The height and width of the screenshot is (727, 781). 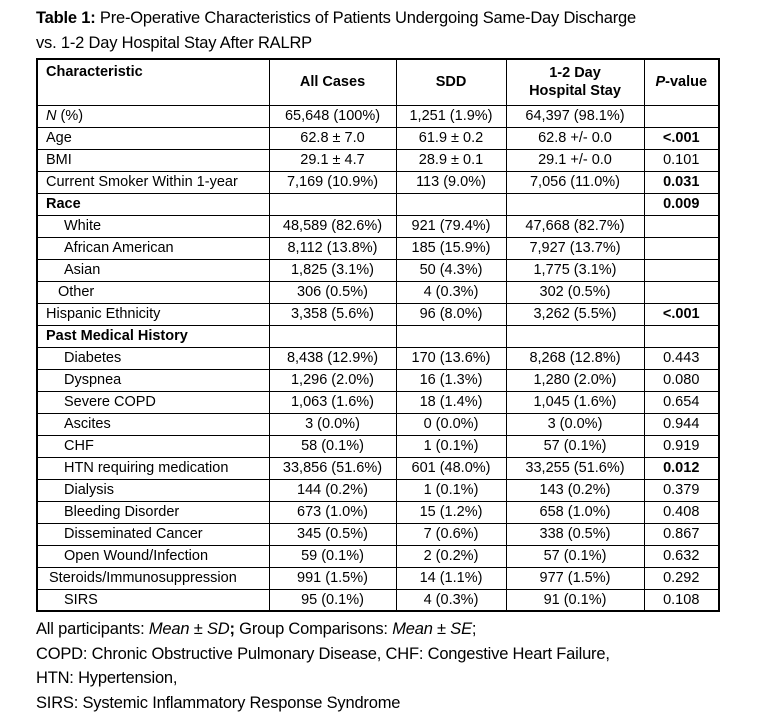 I want to click on table-caption-number: Table 1:, so click(x=66, y=18).